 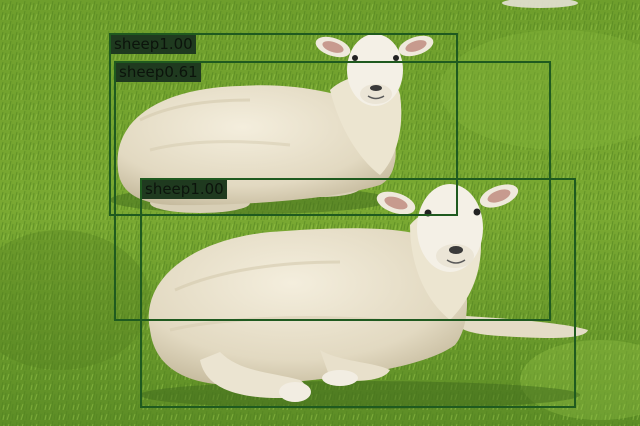 I want to click on detection-label-1: sheep1.00, so click(x=153, y=44).